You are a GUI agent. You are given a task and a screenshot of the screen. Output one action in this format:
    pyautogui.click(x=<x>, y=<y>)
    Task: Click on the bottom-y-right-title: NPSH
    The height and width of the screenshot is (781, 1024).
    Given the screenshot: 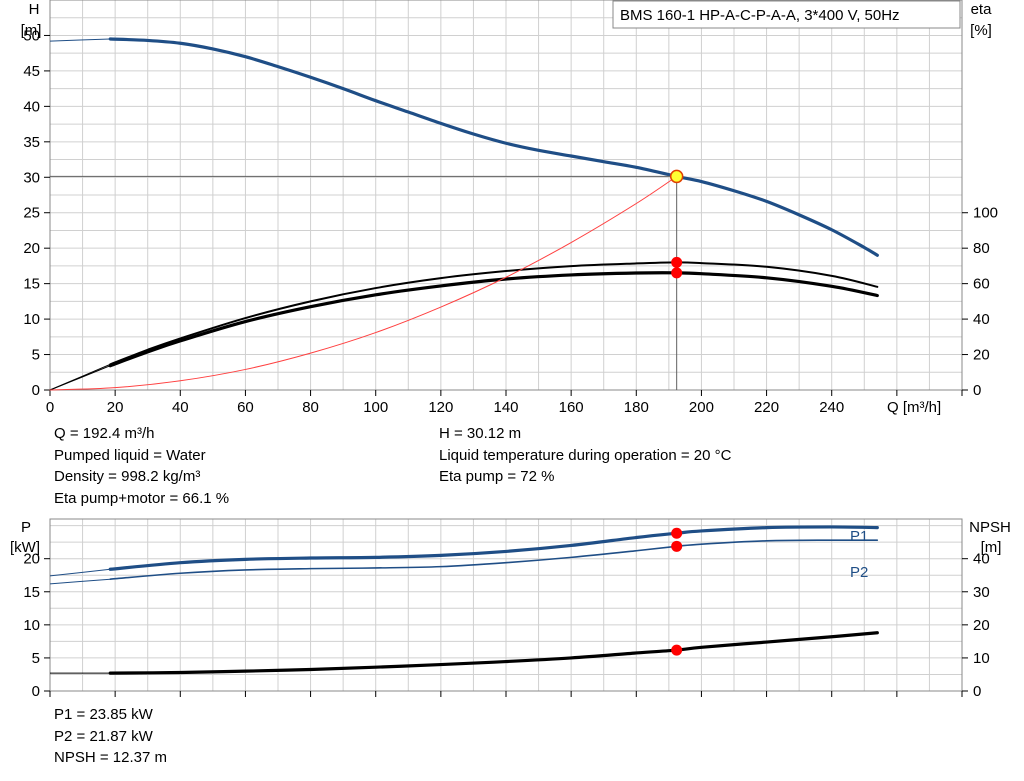 What is the action you would take?
    pyautogui.click(x=990, y=527)
    